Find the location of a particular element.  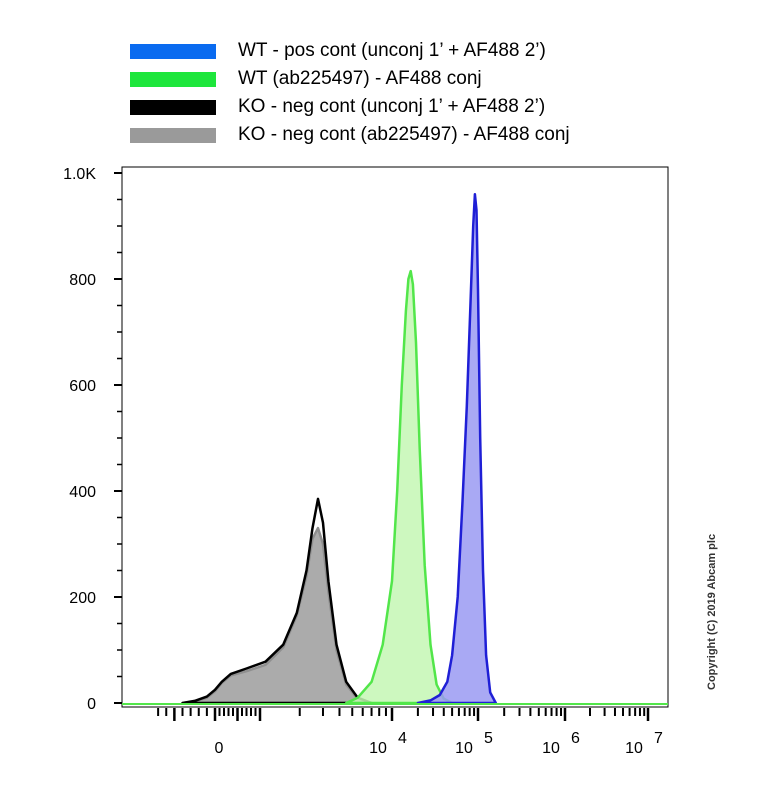

copyright-text: Copyright (C) 2019 Abcam plc is located at coordinates (712, 611).